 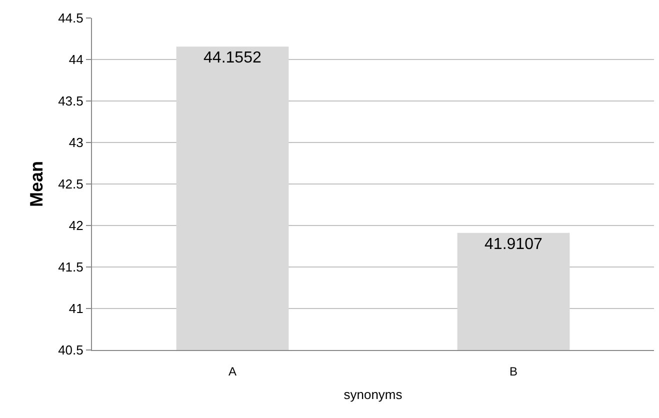 I want to click on y-tick-label: 41.5, so click(x=71, y=267).